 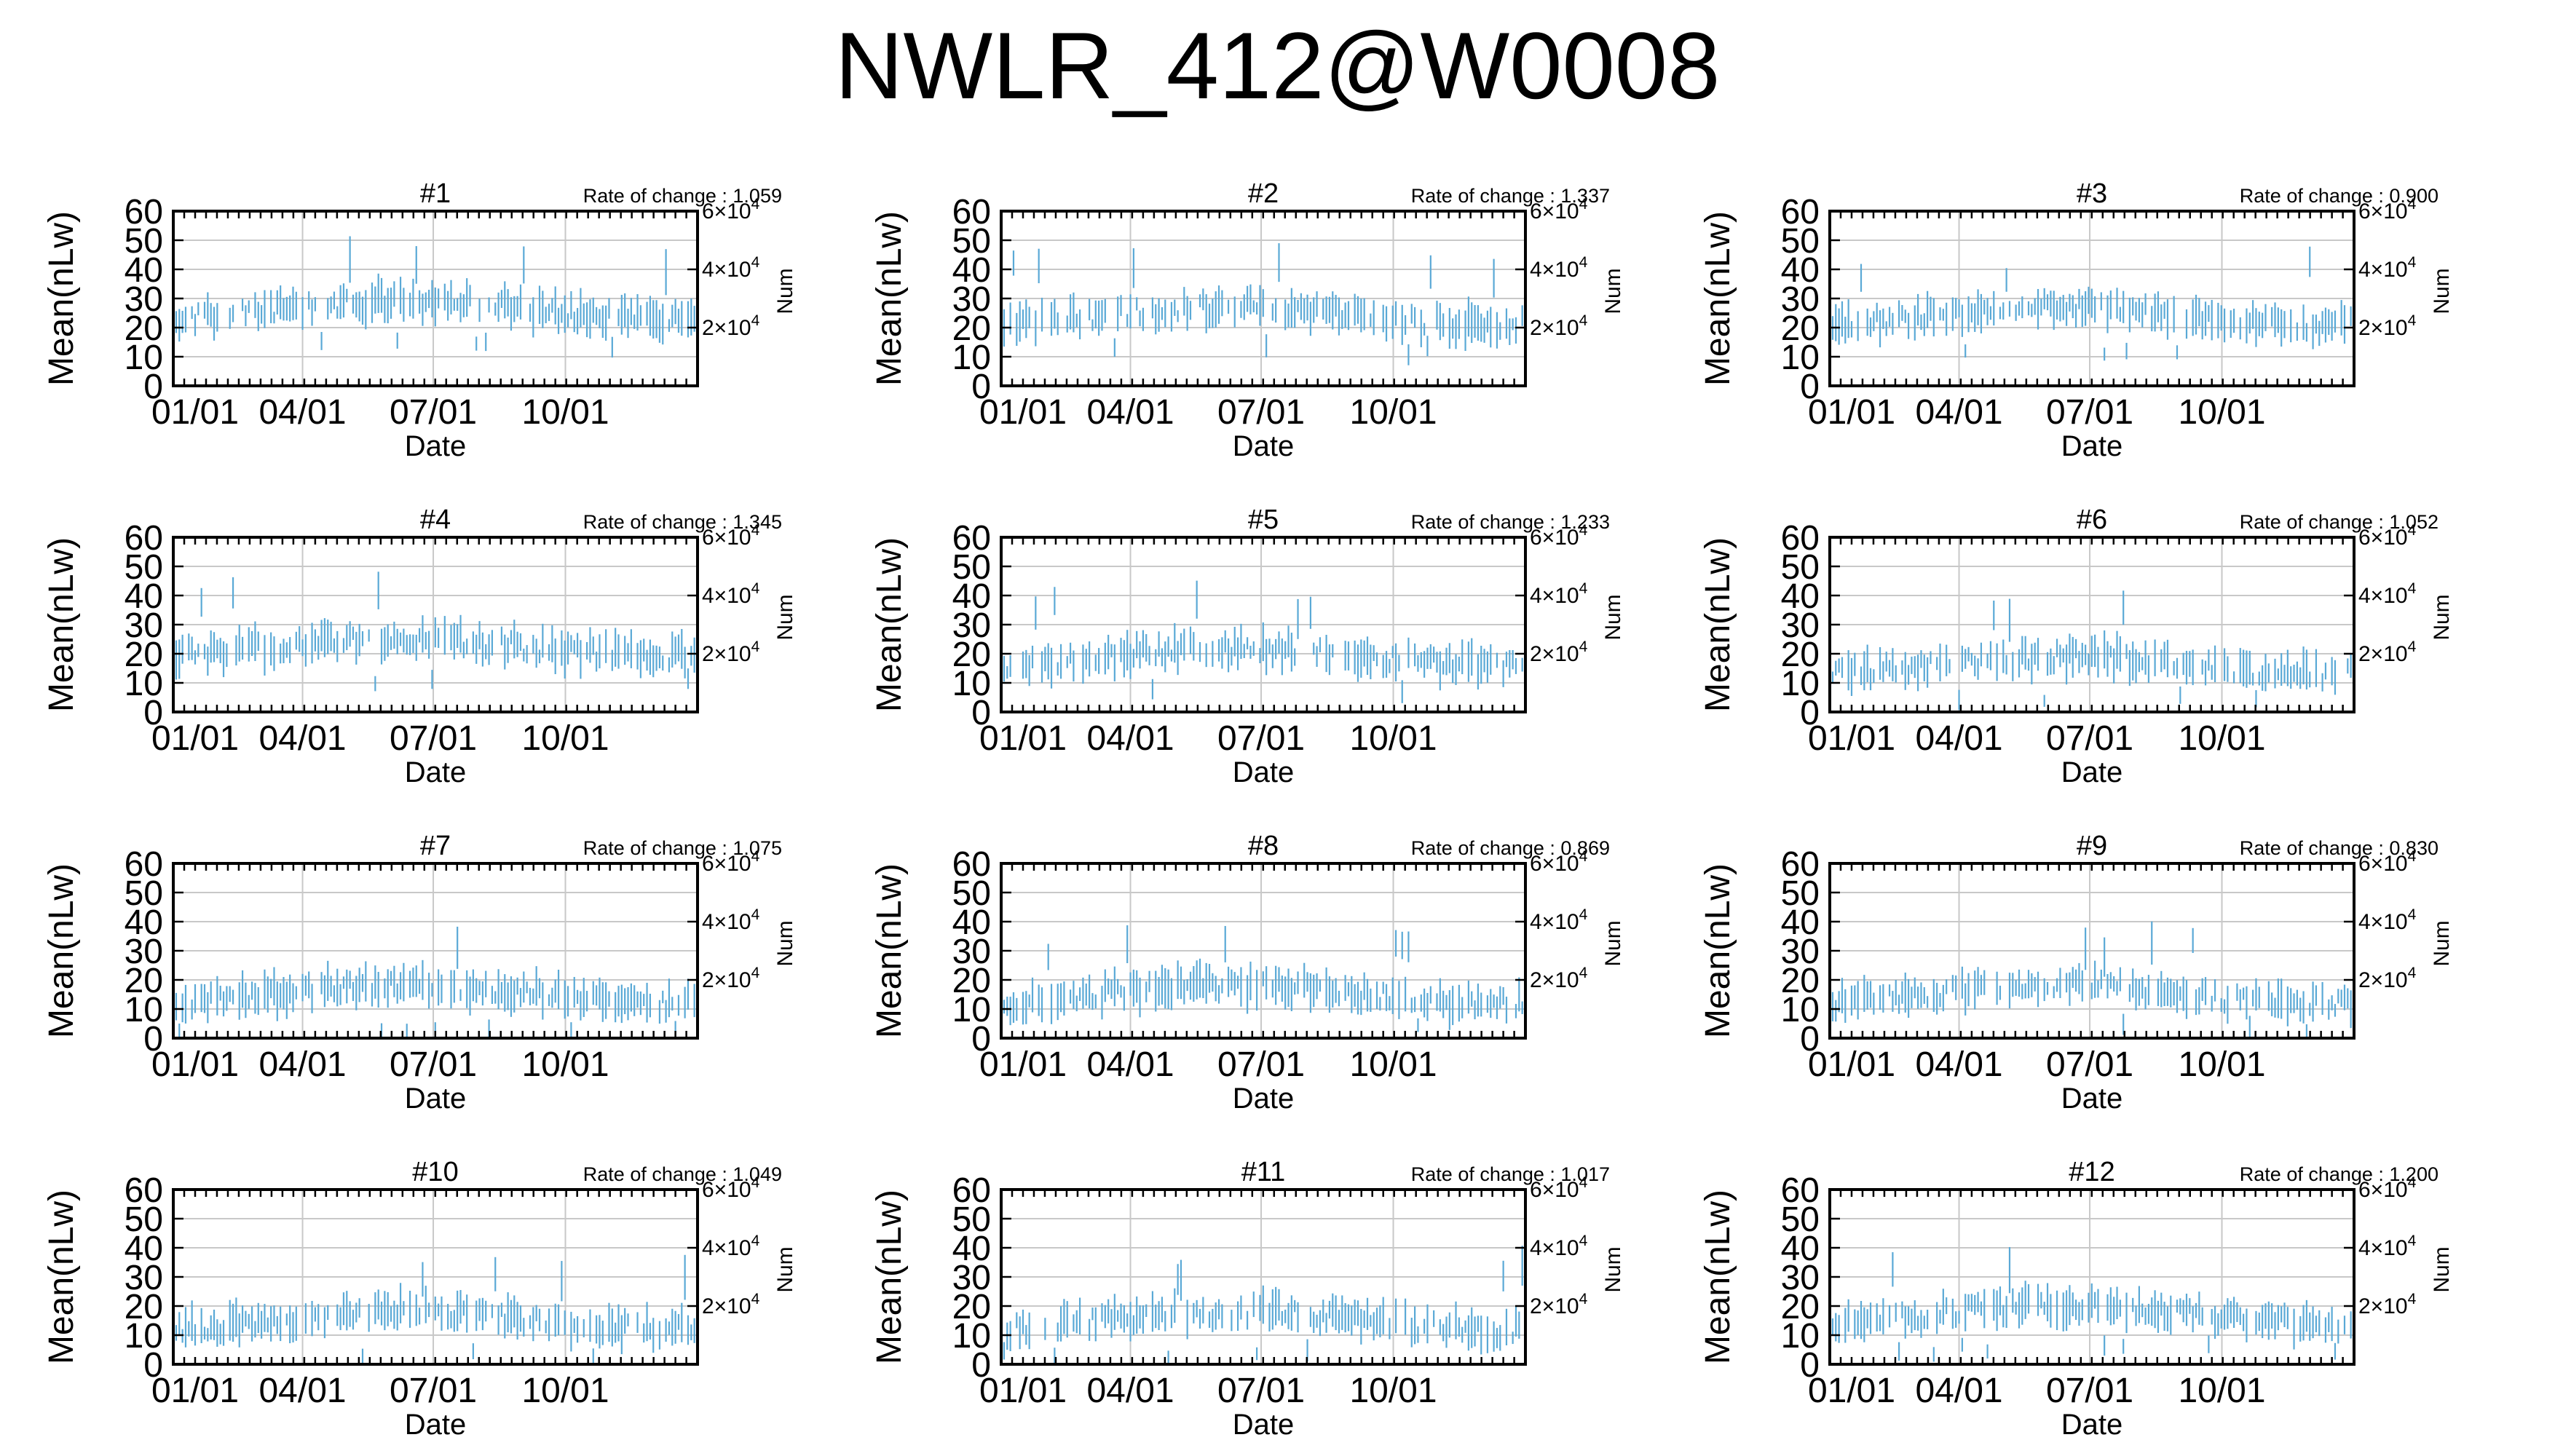 I want to click on panel-title: #3, so click(x=2092, y=193).